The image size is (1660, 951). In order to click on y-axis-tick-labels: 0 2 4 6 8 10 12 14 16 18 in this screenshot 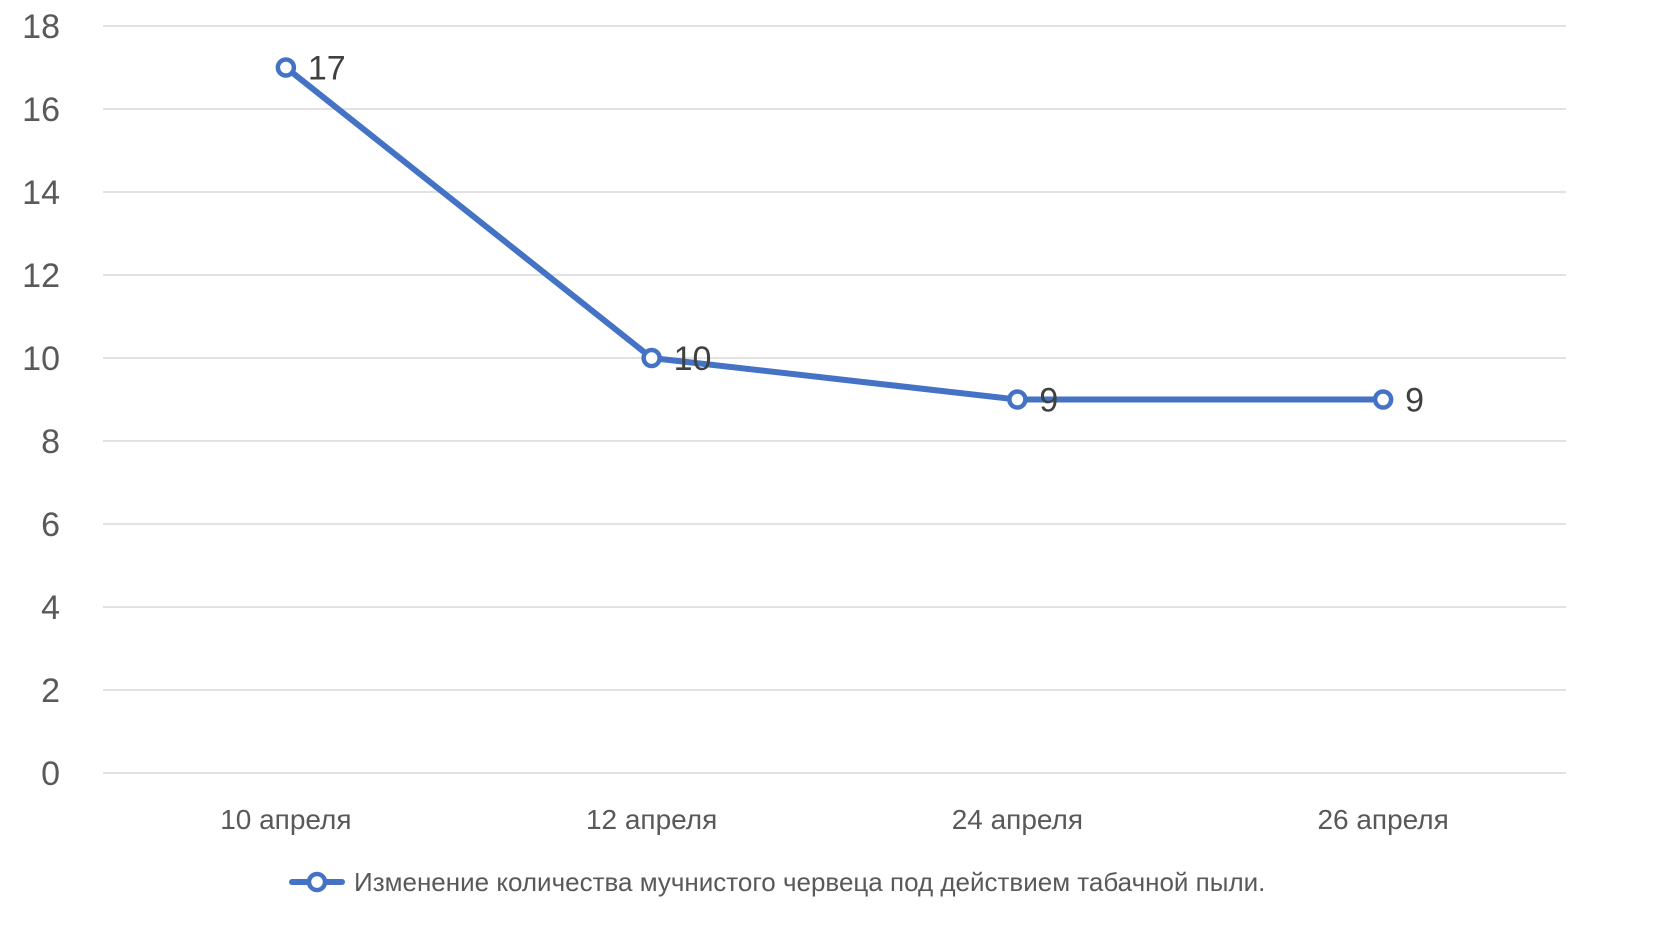, I will do `click(41, 400)`.